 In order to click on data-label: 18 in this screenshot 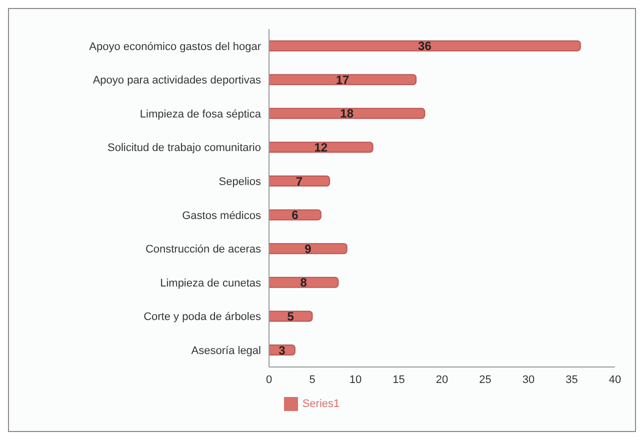, I will do `click(347, 113)`.